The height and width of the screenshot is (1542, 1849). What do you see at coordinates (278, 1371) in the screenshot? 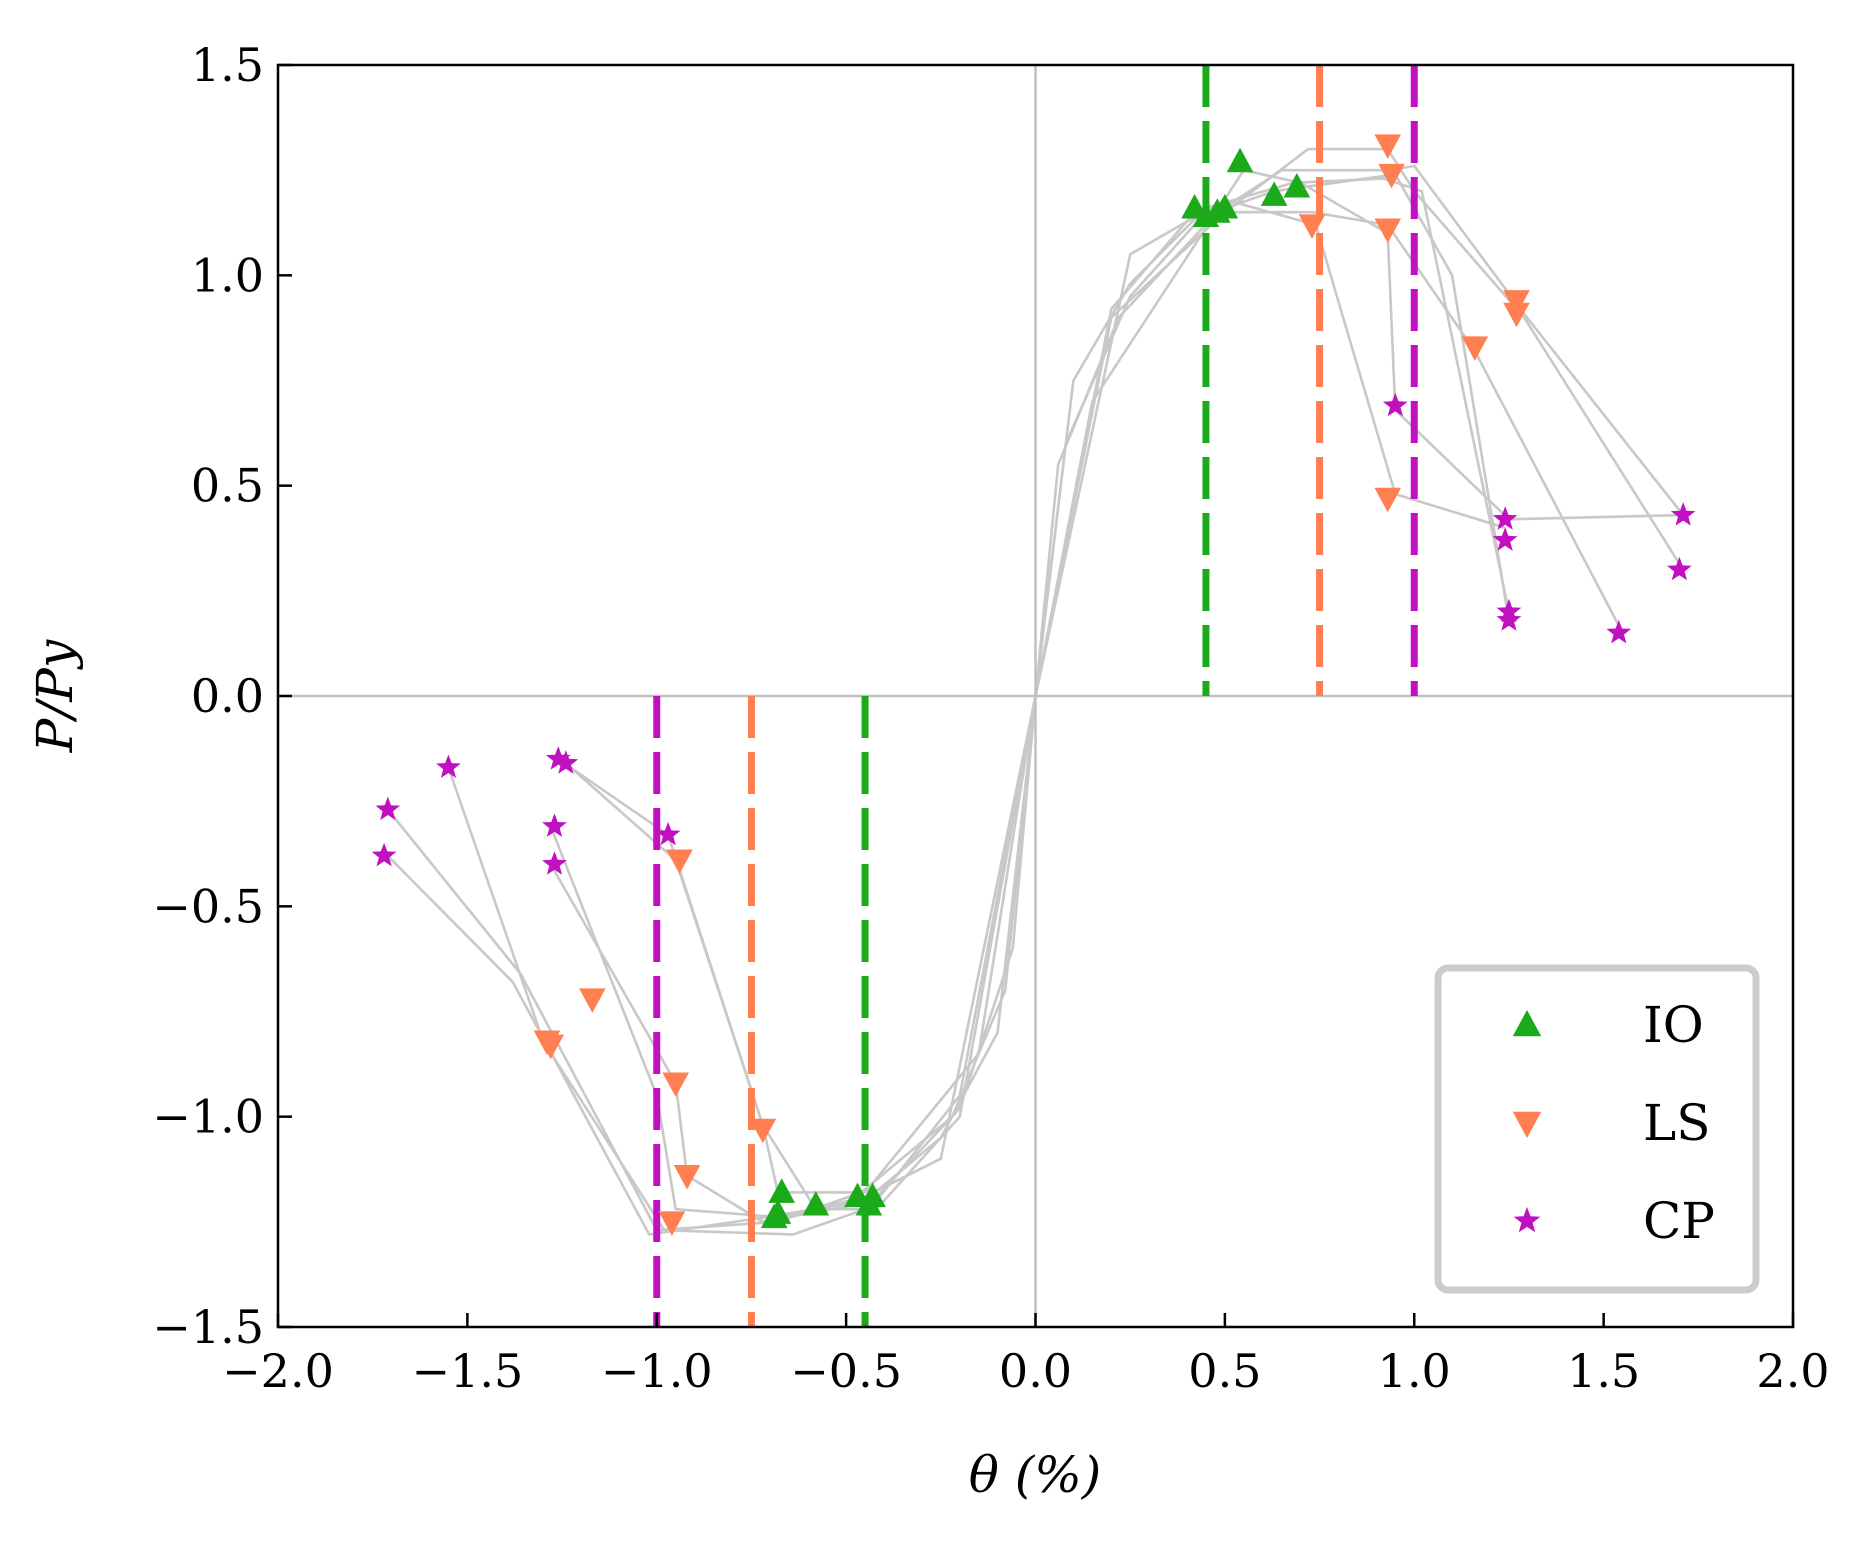
I see `x-tick-label: −2.0` at bounding box center [278, 1371].